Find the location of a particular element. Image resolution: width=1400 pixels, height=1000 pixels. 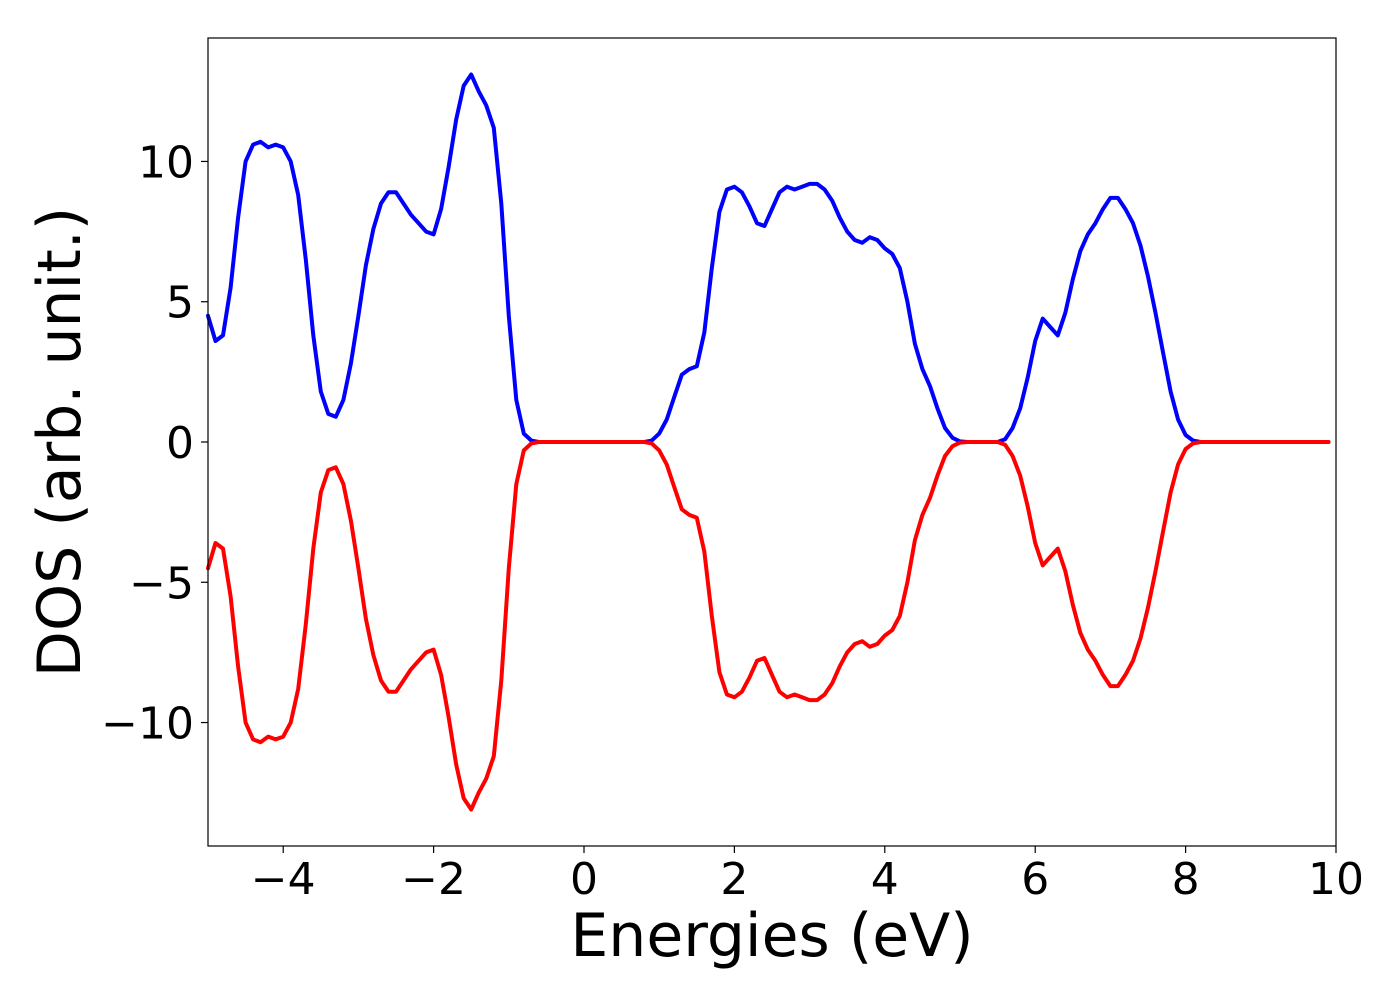

x-tick-label: 0 is located at coordinates (584, 879).